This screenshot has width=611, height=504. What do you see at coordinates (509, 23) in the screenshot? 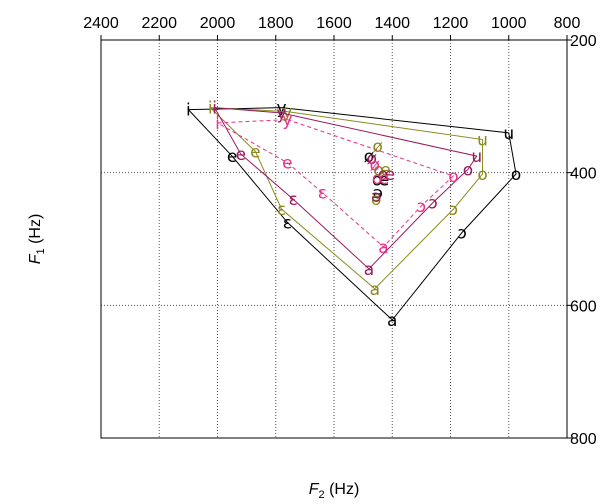
I see `x-tick-label: 1000` at bounding box center [509, 23].